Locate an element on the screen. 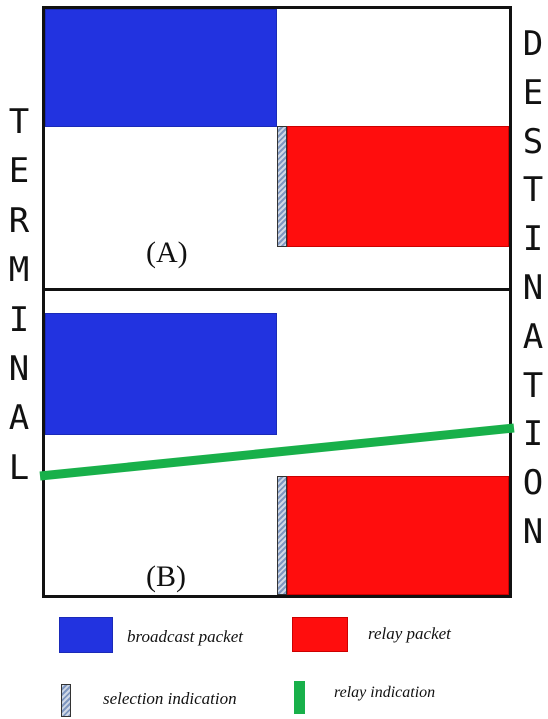  terminal-label-letter: R is located at coordinates (19, 220).